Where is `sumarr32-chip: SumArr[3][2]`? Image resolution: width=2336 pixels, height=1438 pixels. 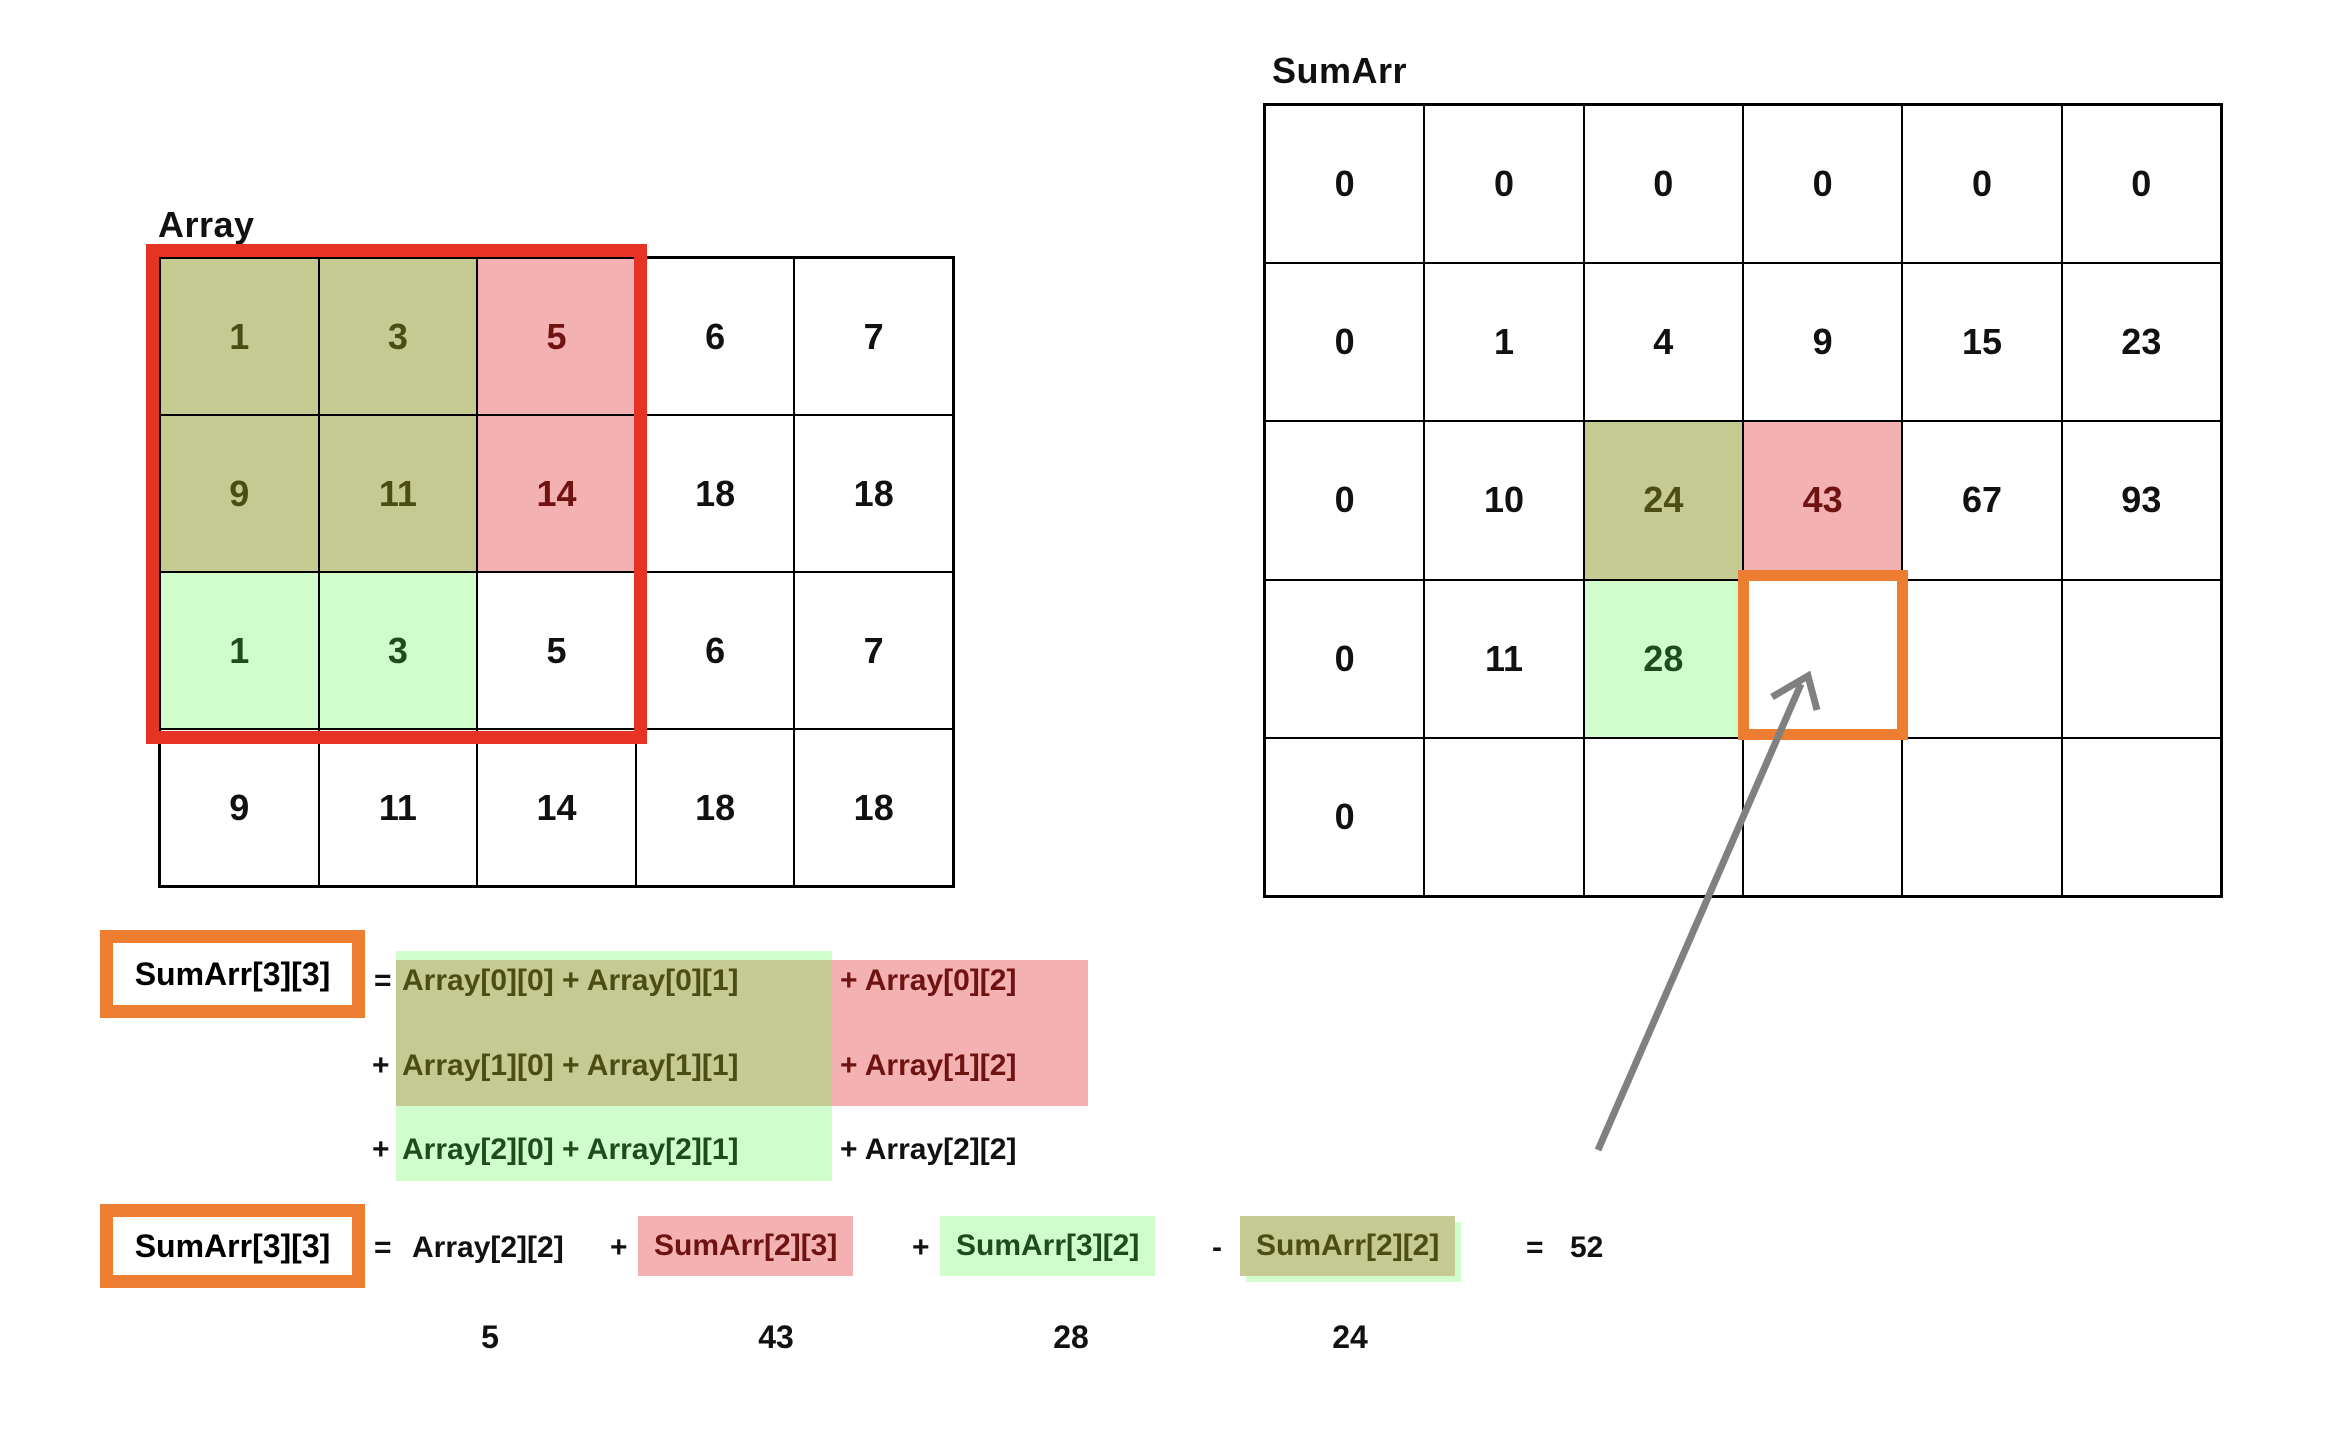
sumarr32-chip: SumArr[3][2] is located at coordinates (1048, 1246).